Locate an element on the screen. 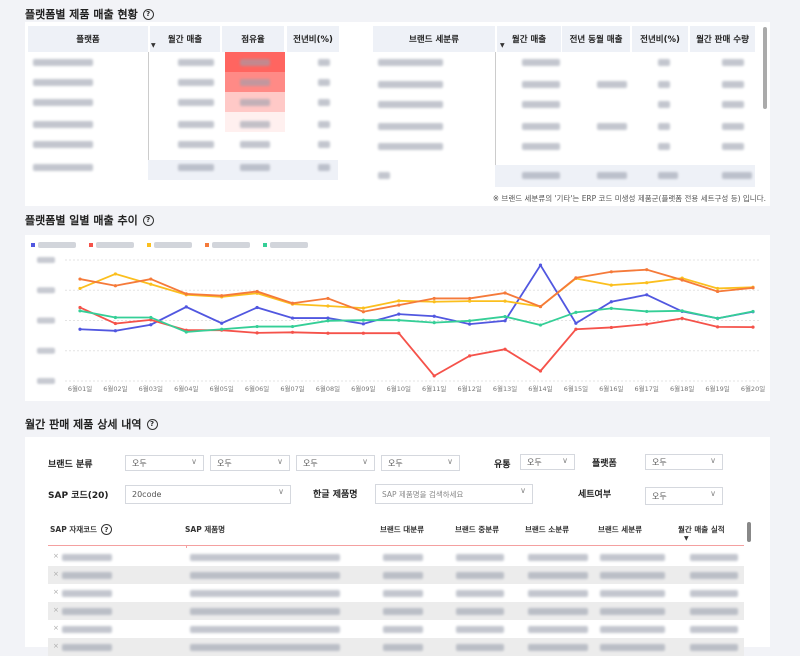  x-tick-label: 6월14일 is located at coordinates (540, 388).